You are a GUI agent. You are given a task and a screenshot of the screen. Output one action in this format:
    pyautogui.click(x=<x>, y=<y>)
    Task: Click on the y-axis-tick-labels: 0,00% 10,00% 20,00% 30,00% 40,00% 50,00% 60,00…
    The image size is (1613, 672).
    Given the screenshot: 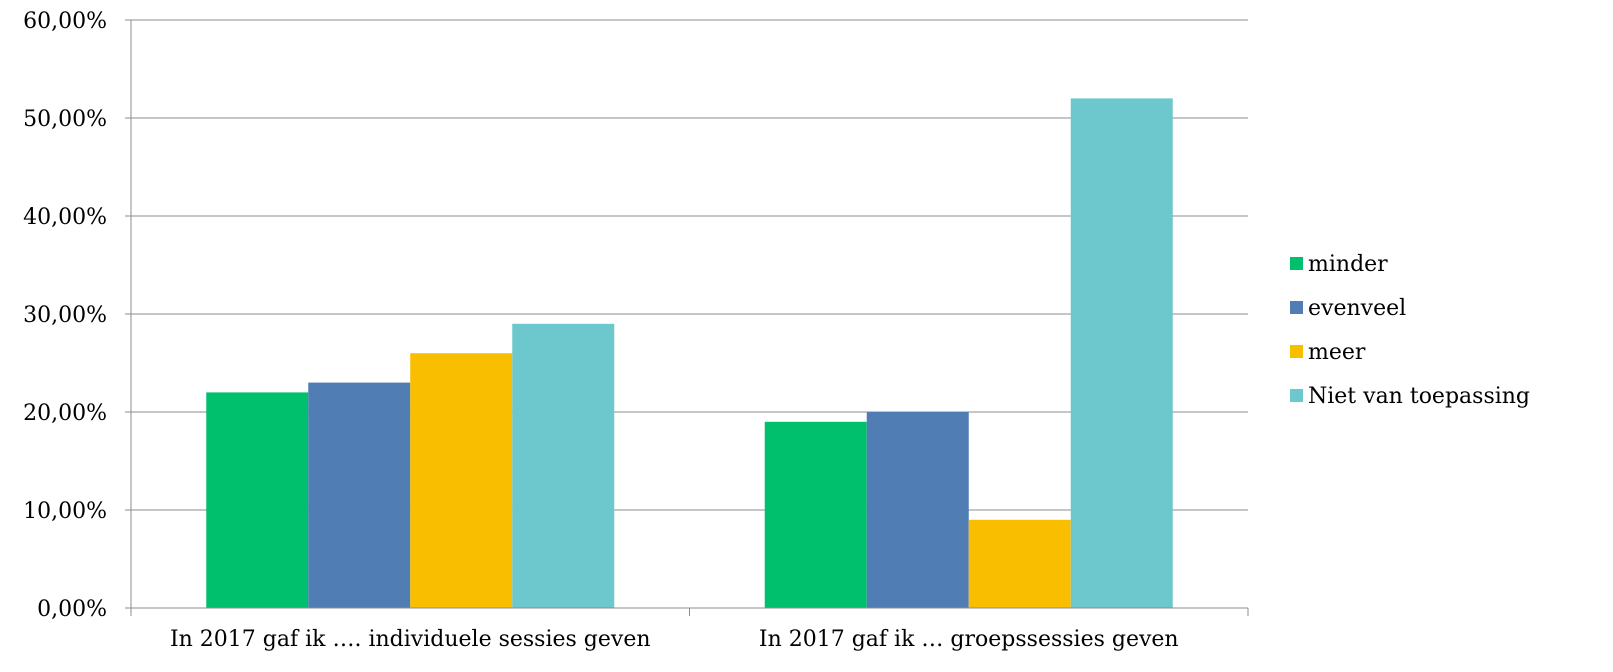 What is the action you would take?
    pyautogui.click(x=65, y=315)
    